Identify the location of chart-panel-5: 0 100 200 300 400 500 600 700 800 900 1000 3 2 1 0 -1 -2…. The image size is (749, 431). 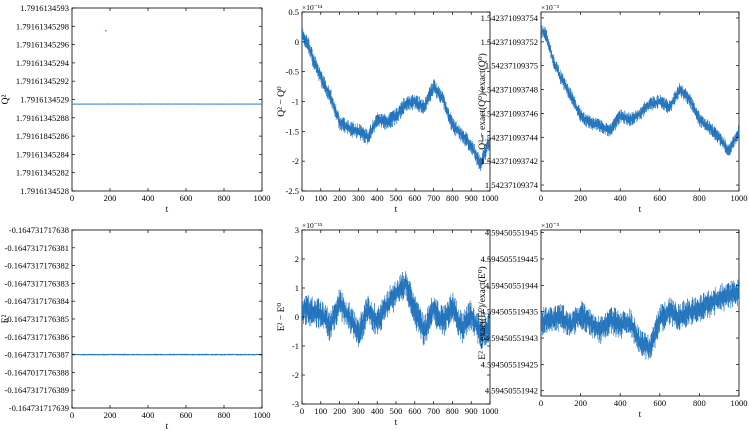
(388, 324).